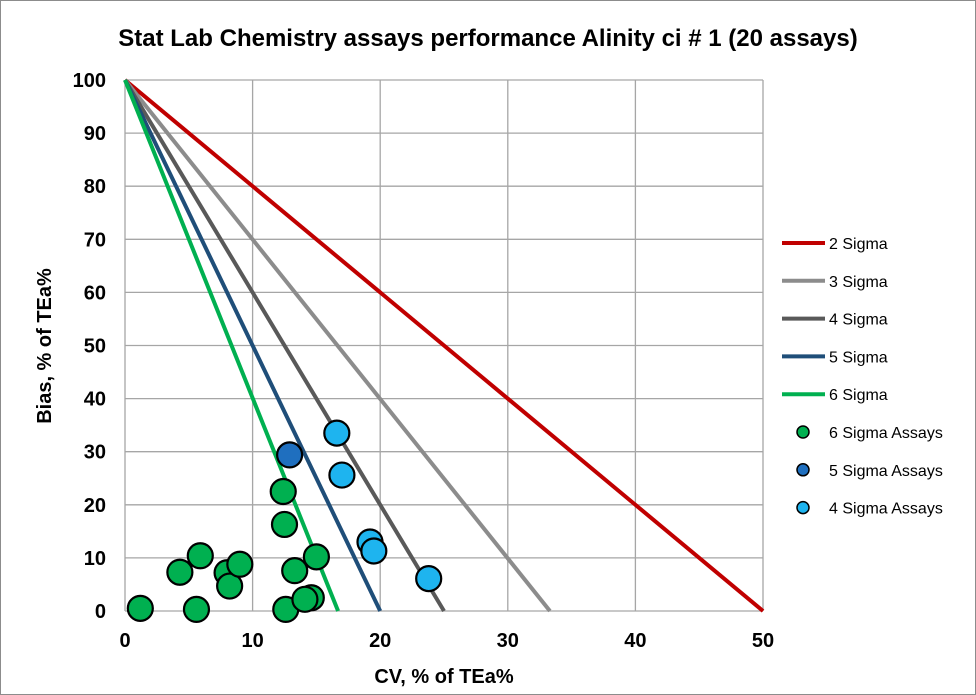 Image resolution: width=976 pixels, height=695 pixels. What do you see at coordinates (886, 509) in the screenshot?
I see `legend-4-sigma-assays-label: 4 Sigma Assays` at bounding box center [886, 509].